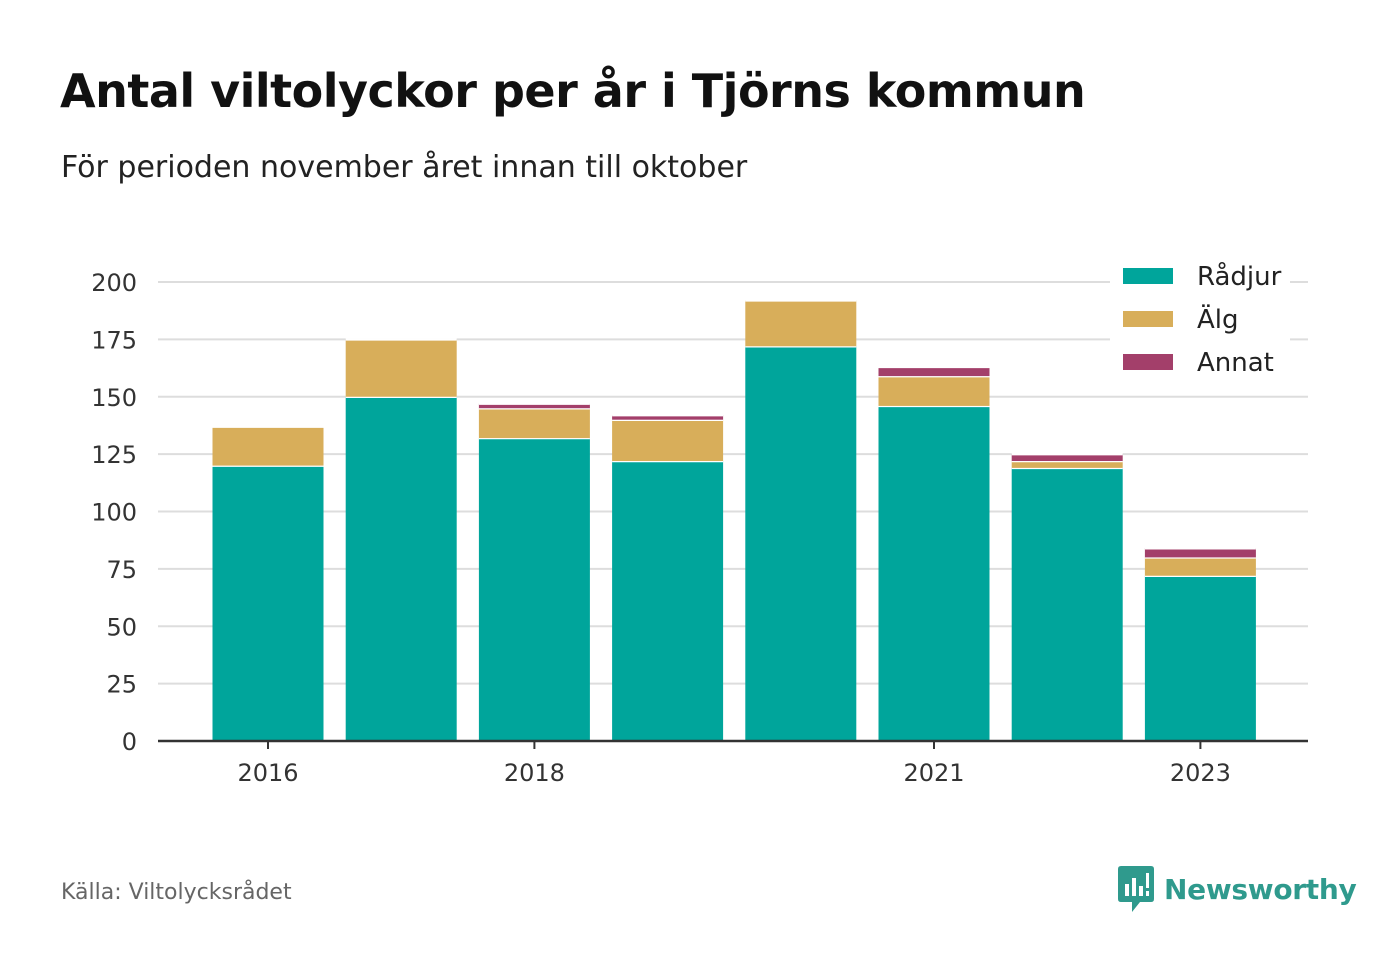  I want to click on legend-label: Rådjur, so click(1239, 276).